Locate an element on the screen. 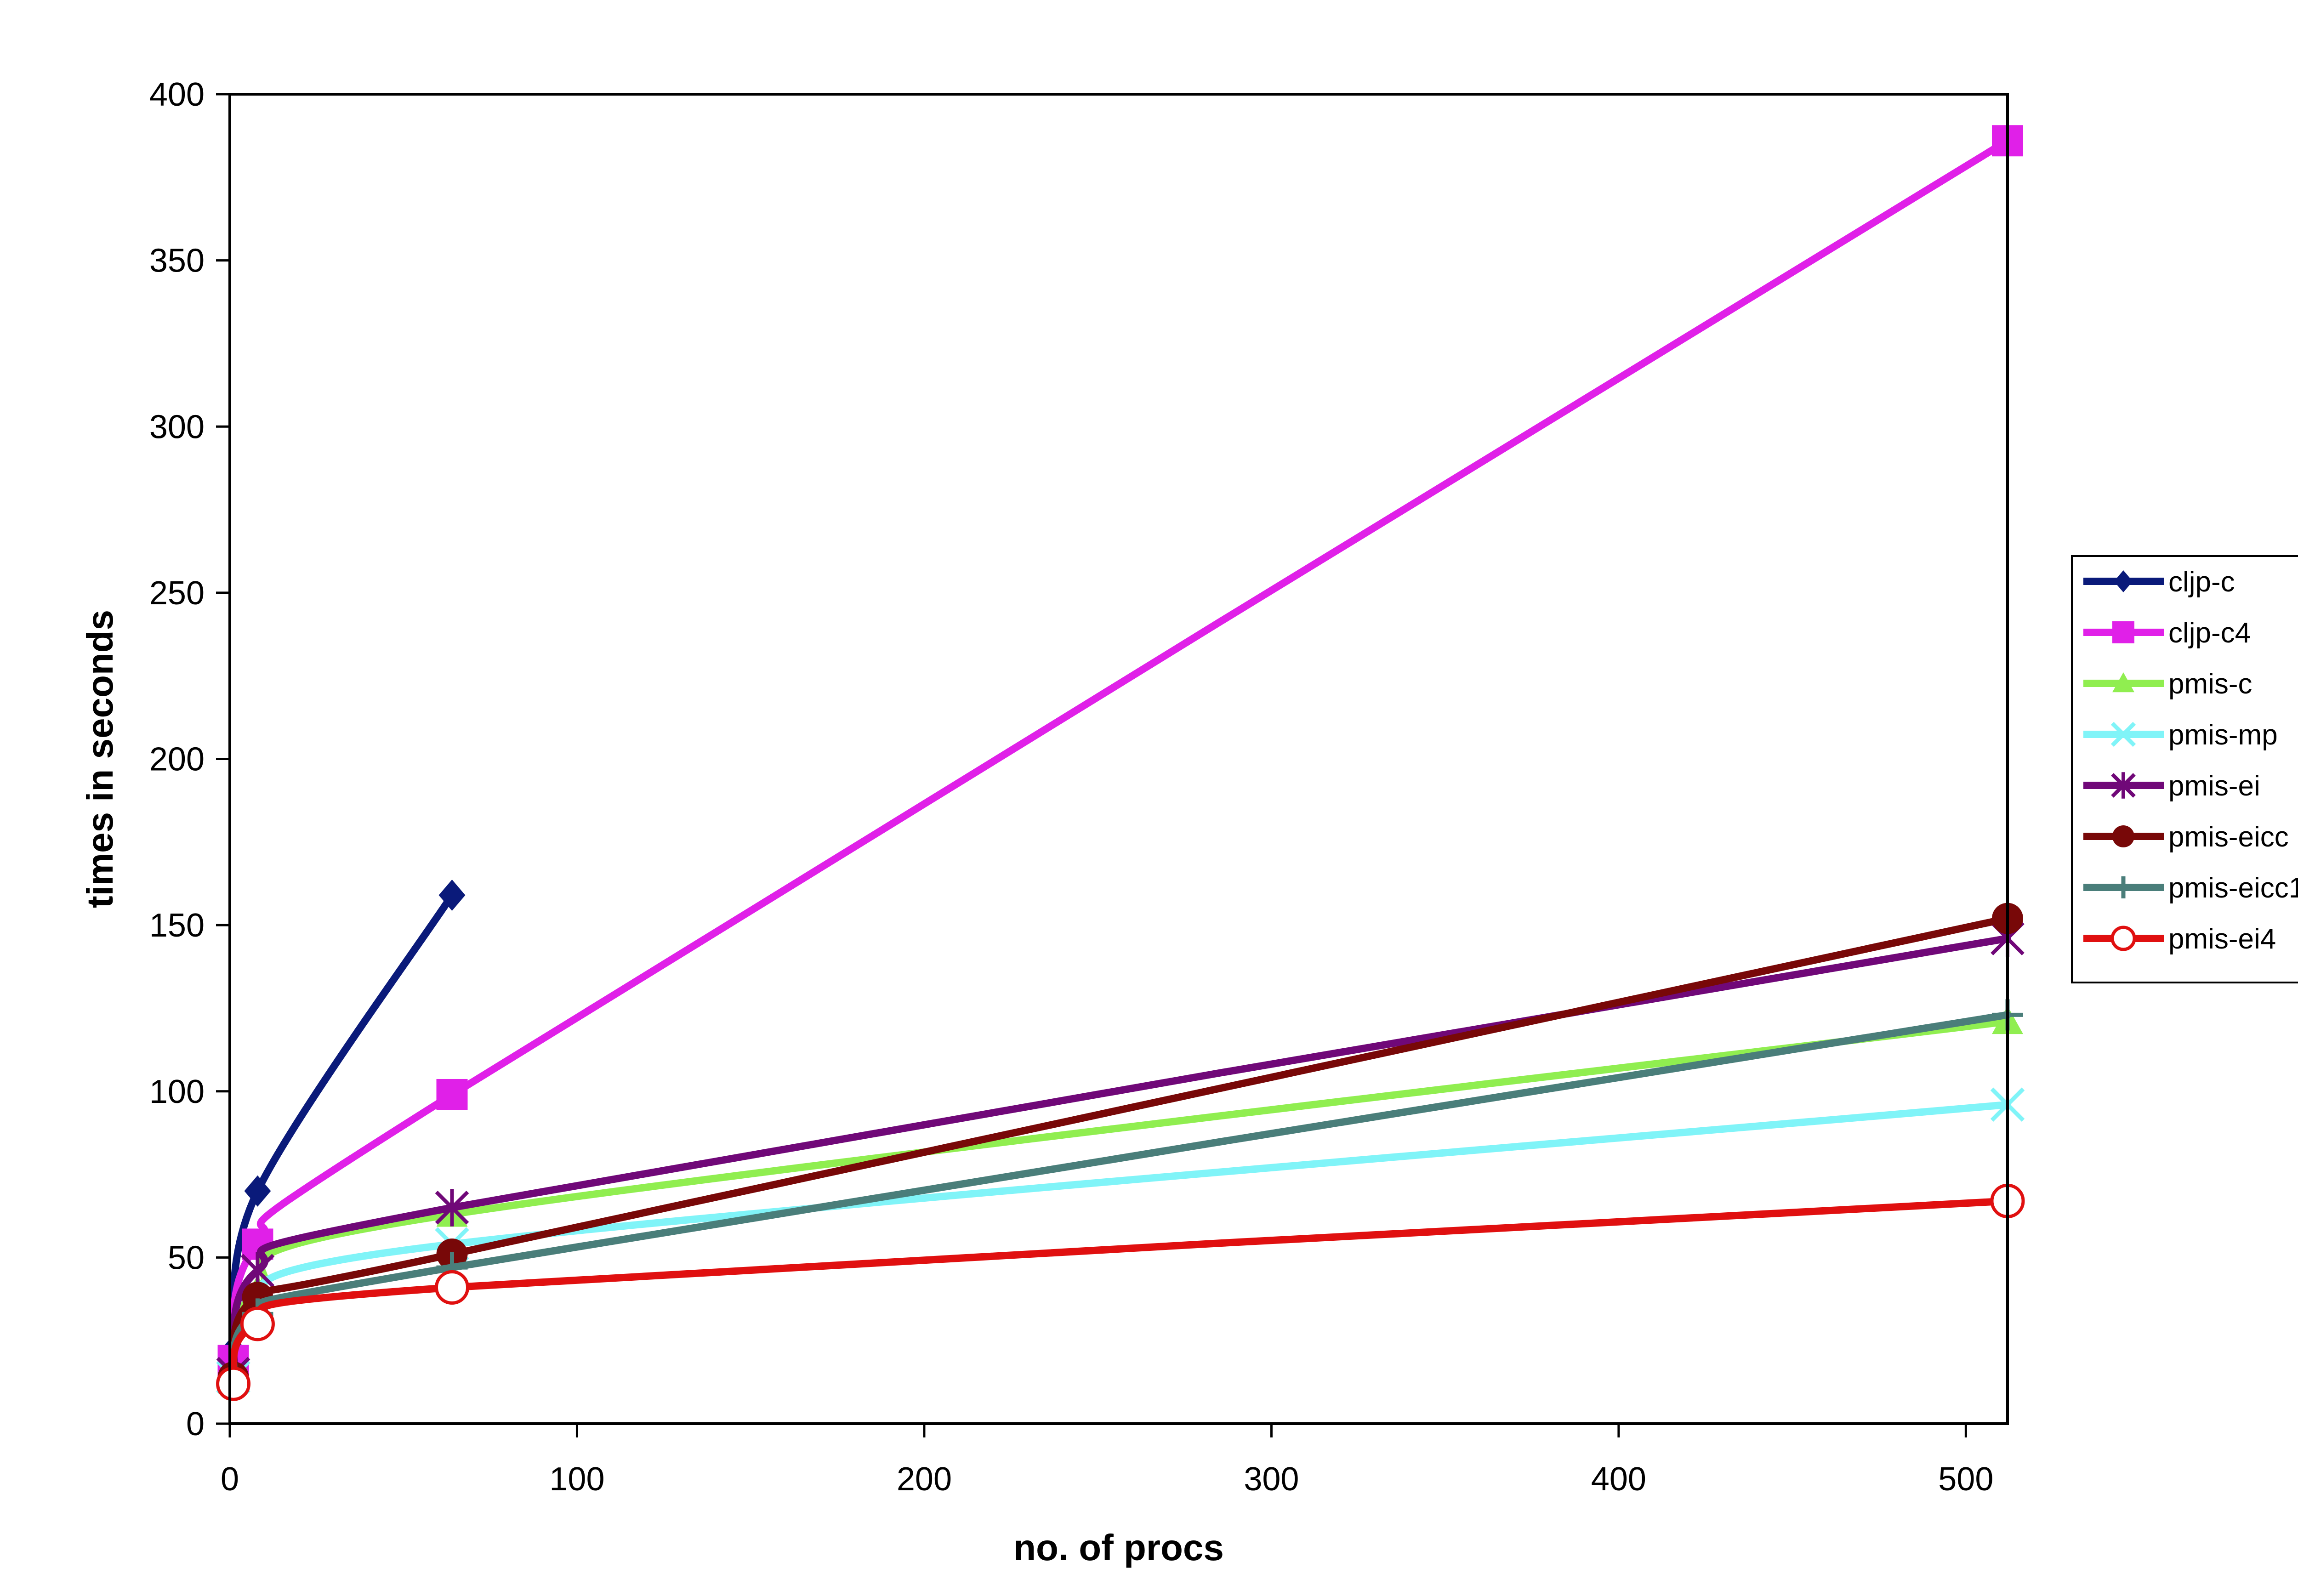 The image size is (2298, 1596). legend-item: pmis-c is located at coordinates (2168, 684).